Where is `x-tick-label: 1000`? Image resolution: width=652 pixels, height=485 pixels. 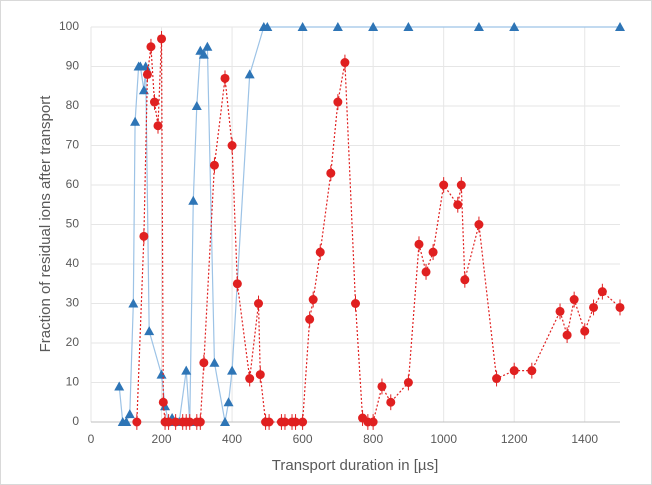
x-tick-label: 1000 is located at coordinates (443, 439).